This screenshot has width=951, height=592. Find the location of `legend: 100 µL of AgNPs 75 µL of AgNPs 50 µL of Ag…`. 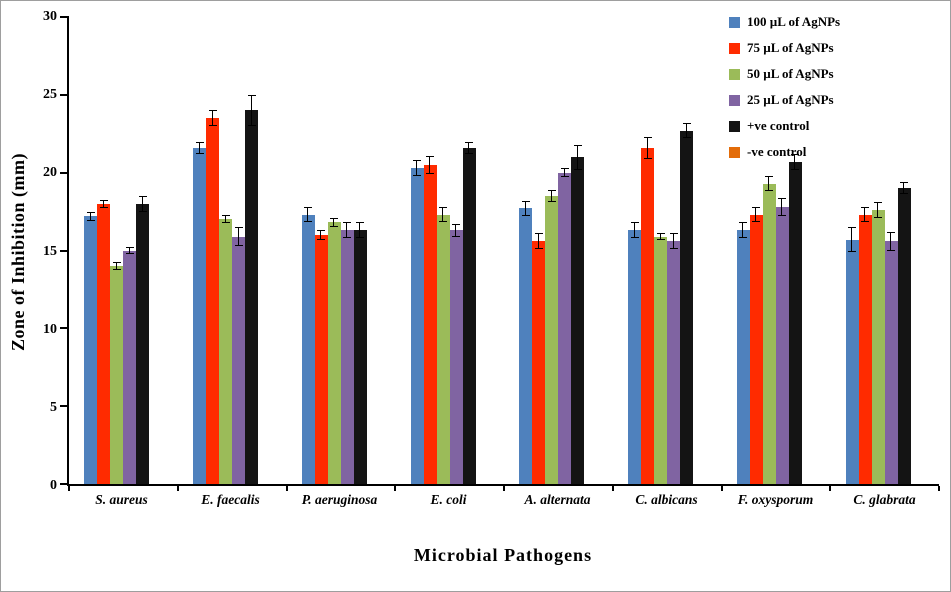

legend: 100 µL of AgNPs 75 µL of AgNPs 50 µL of Ag… is located at coordinates (784, 93).